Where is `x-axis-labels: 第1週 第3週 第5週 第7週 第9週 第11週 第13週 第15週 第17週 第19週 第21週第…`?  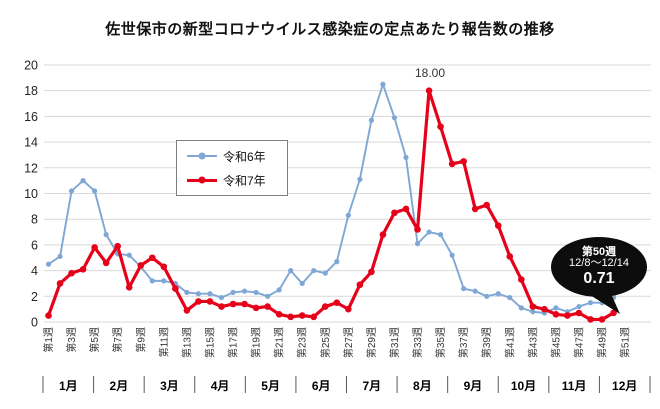
x-axis-labels: 第1週 第3週 第5週 第7週 第9週 第11週 第13週 第15週 第17週 第19週 第21週第… is located at coordinates (337, 342).